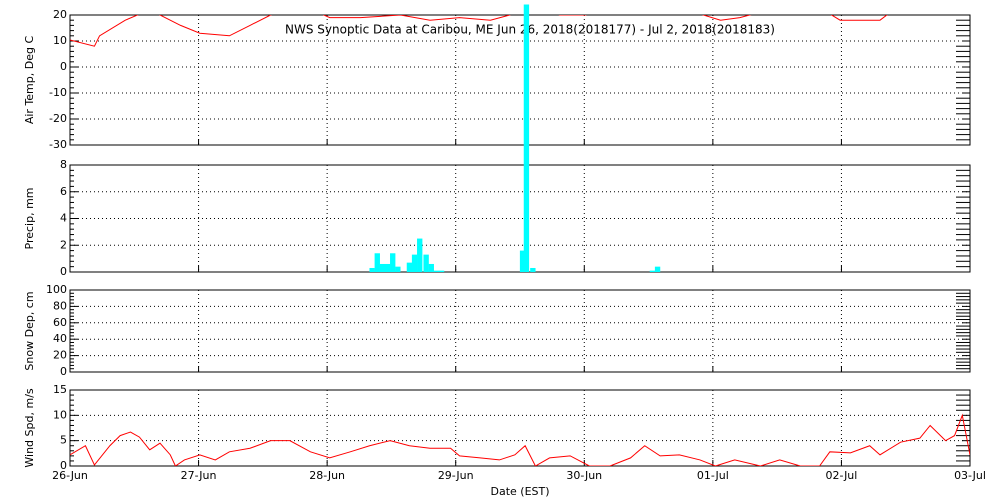 The image size is (1000, 500). I want to click on y-tick-label: -20, so click(58, 118).